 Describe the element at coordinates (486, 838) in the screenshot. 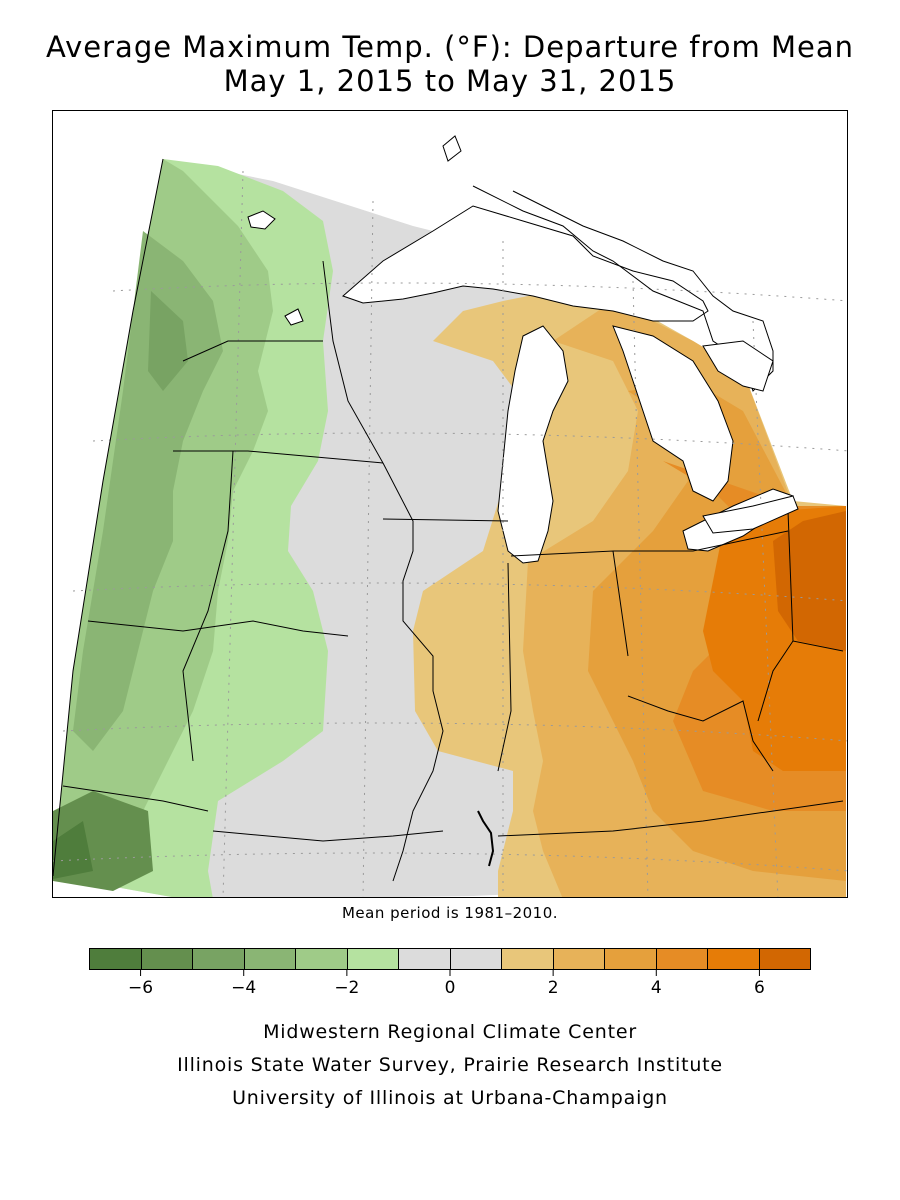

I see `mississippi-river` at that location.